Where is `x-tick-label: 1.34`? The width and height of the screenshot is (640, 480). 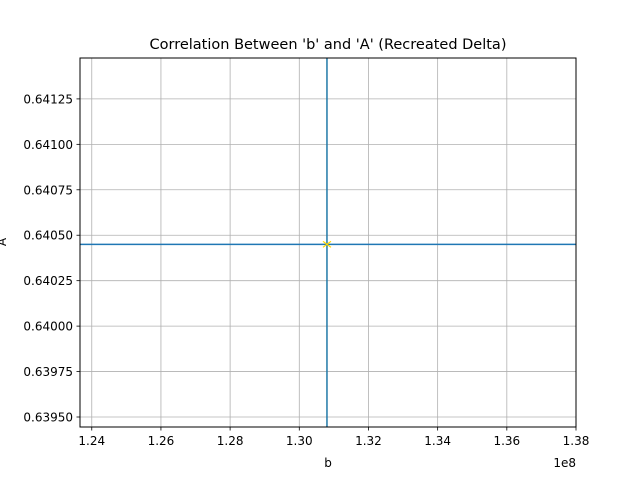 x-tick-label: 1.34 is located at coordinates (437, 441).